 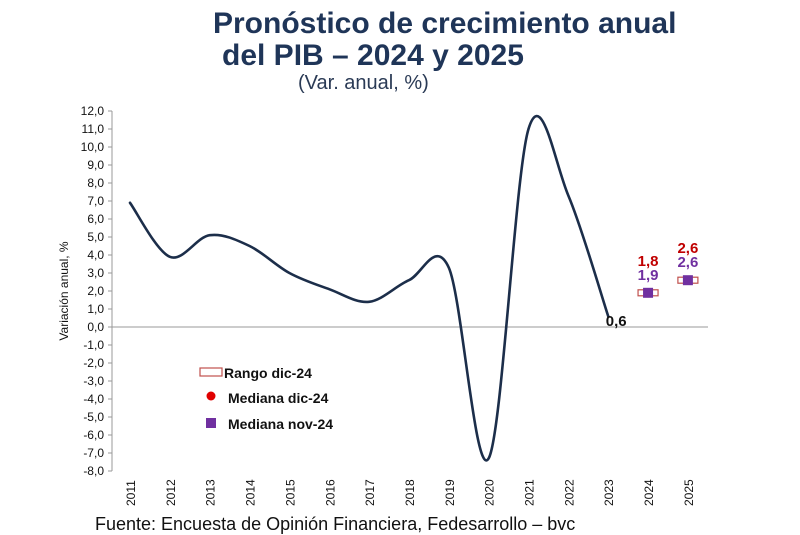 I want to click on legend-range-icon, so click(x=211, y=372).